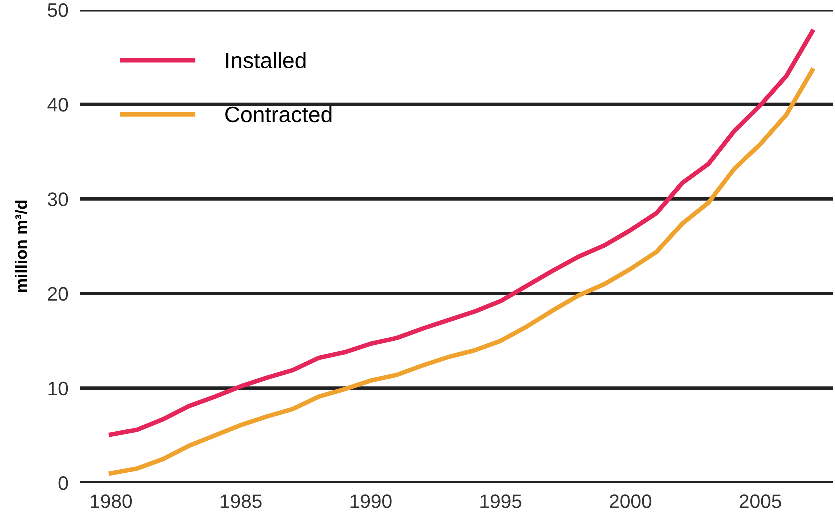 The image size is (835, 529). Describe the element at coordinates (58, 199) in the screenshot. I see `y-tick-label: 30` at that location.